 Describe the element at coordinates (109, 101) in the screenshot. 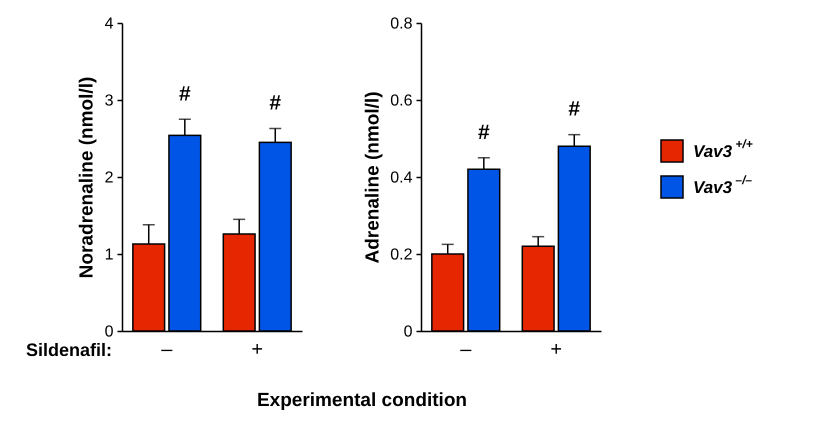

I see `y-tick-label: 3` at that location.